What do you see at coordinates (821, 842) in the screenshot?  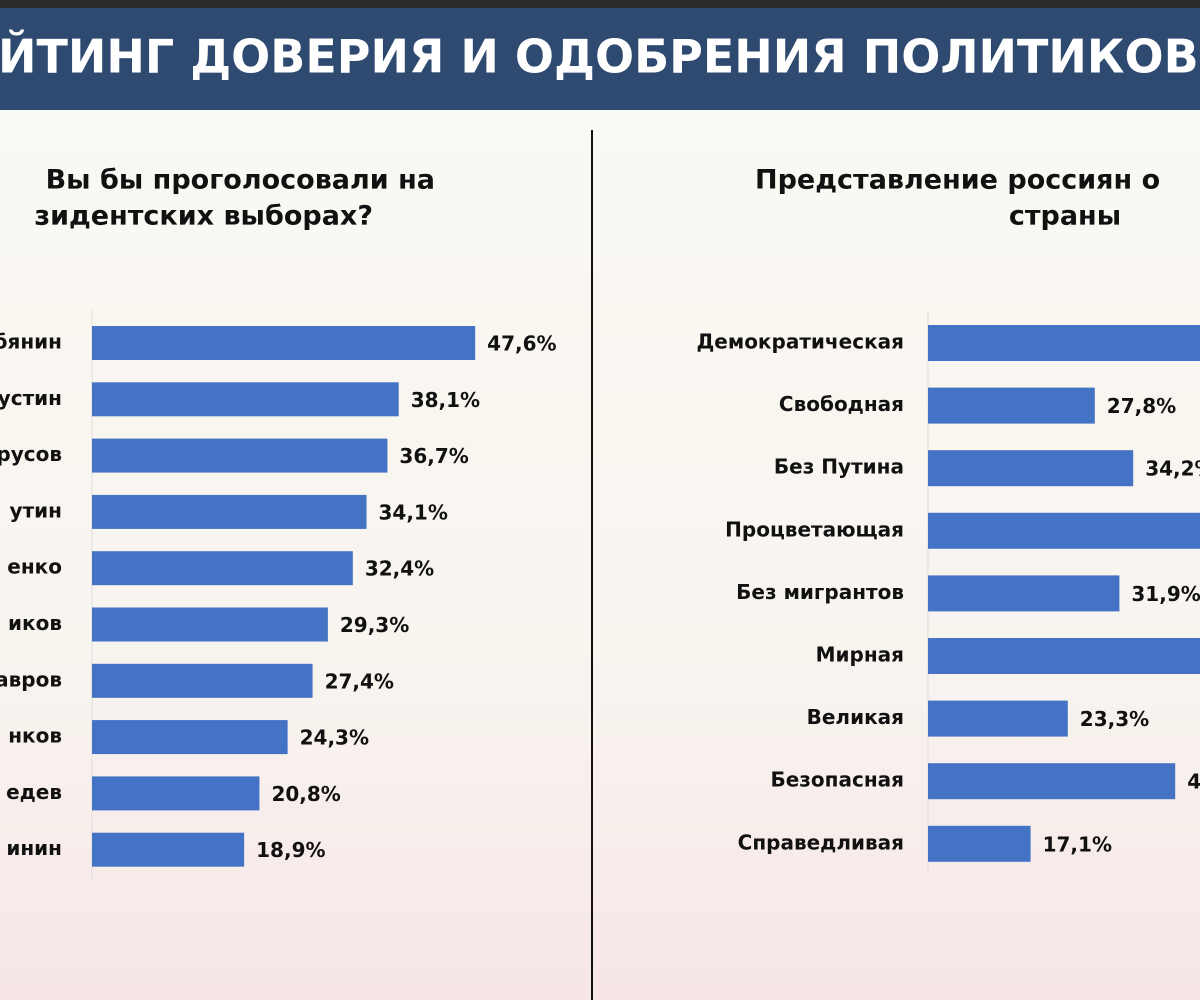 I see `category-label: Справедливая` at bounding box center [821, 842].